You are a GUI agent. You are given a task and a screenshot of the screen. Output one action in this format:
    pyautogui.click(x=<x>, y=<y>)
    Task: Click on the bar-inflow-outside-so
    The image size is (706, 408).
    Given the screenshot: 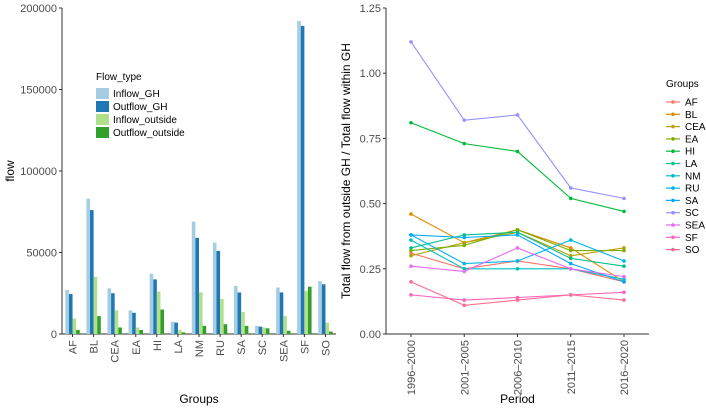 What is the action you would take?
    pyautogui.click(x=327, y=328)
    